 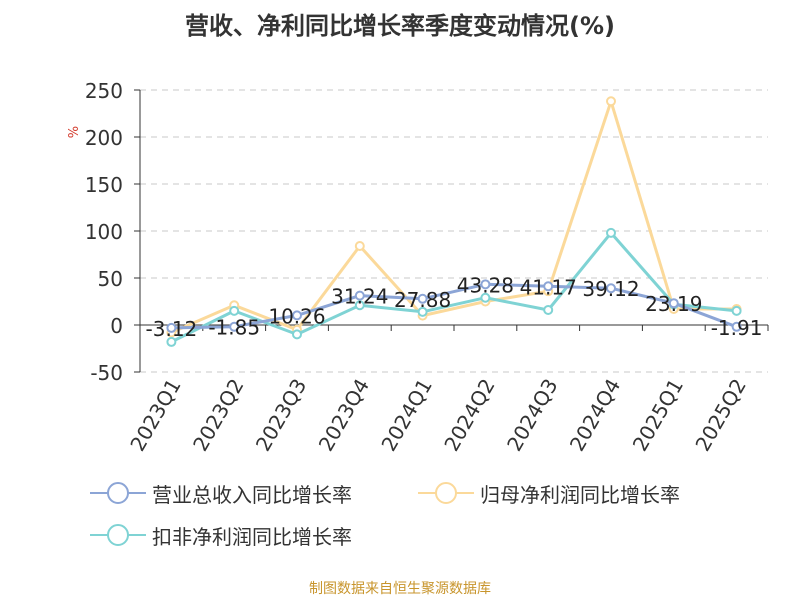 I want to click on x-tick-label: 2024Q2, so click(x=469, y=415).